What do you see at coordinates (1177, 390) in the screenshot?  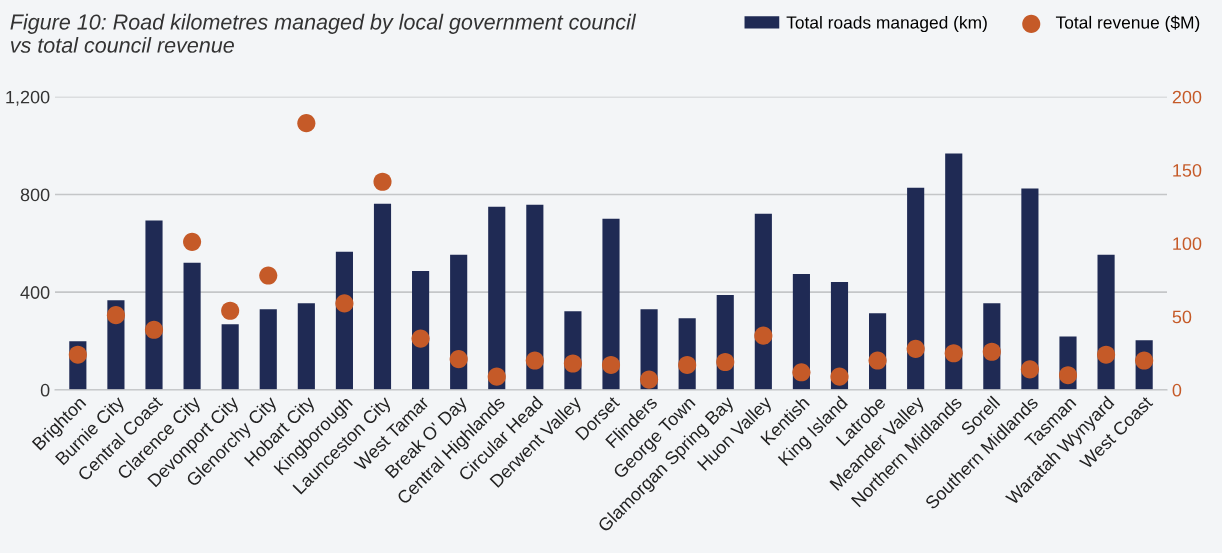 I see `y2-tick-label: 0` at bounding box center [1177, 390].